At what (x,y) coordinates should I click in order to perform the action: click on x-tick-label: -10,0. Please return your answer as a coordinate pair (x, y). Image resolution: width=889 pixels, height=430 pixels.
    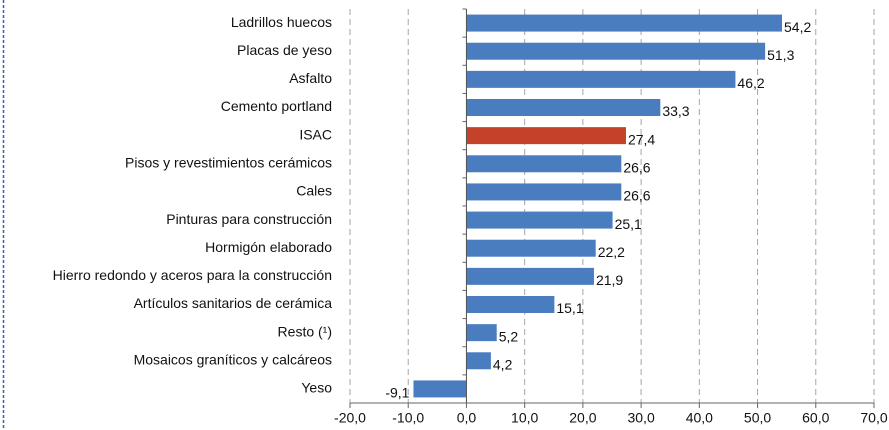
    Looking at the image, I should click on (408, 418).